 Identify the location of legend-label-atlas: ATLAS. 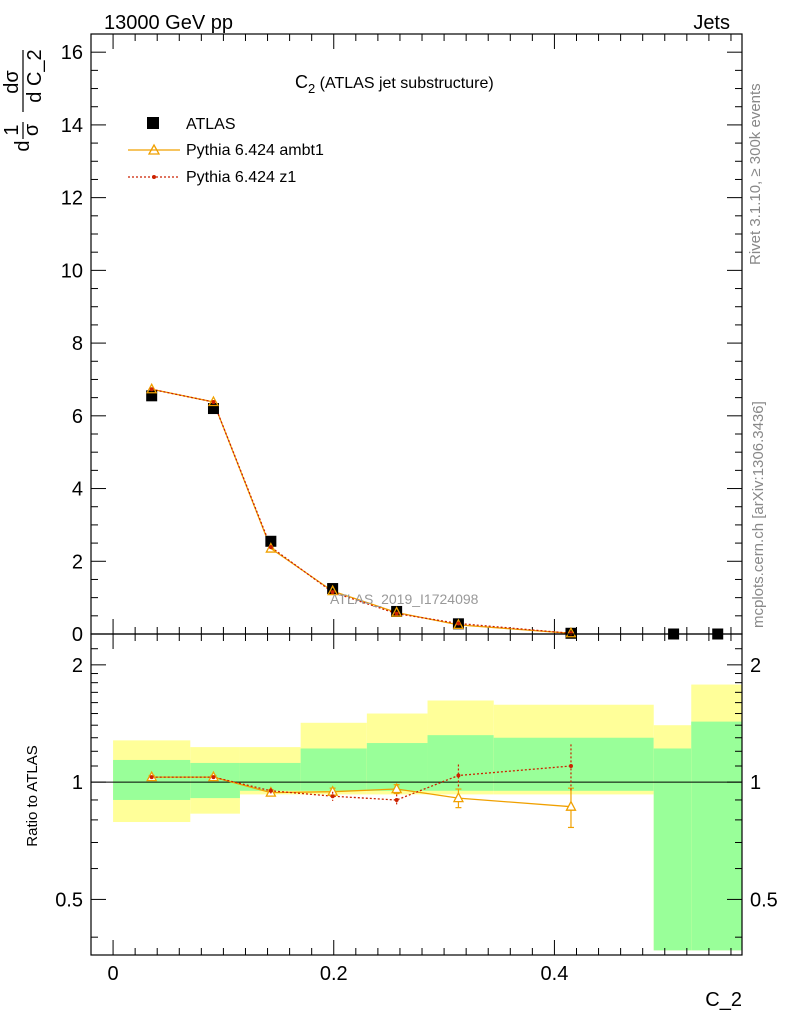
(211, 124).